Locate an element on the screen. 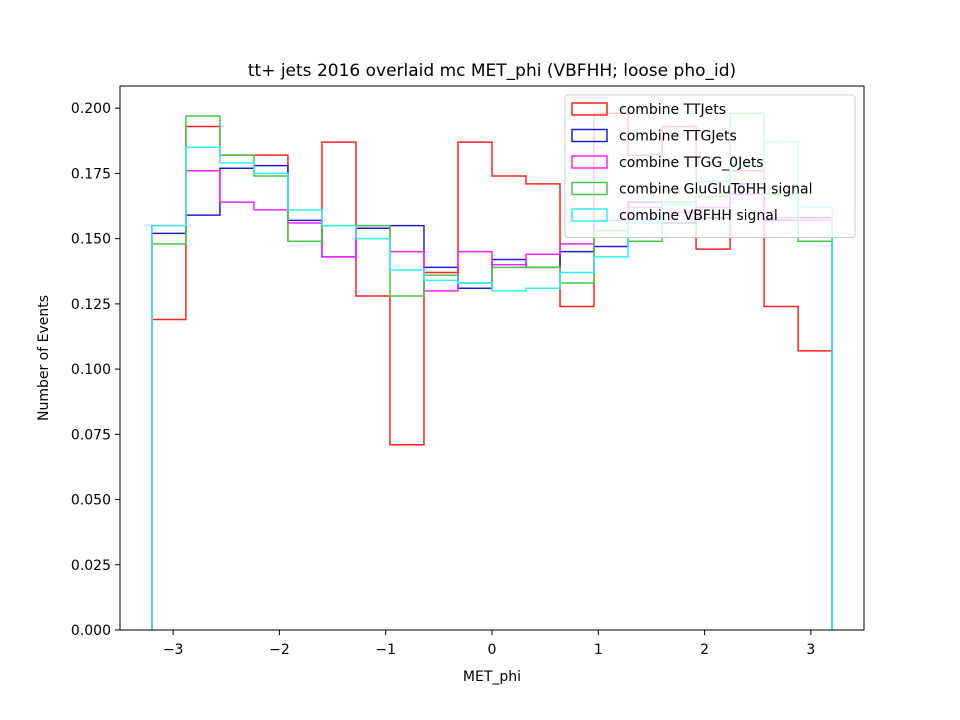 This screenshot has width=960, height=720. x-axis-ticks: −3 −2 −1 0 1 2 3 is located at coordinates (489, 644).